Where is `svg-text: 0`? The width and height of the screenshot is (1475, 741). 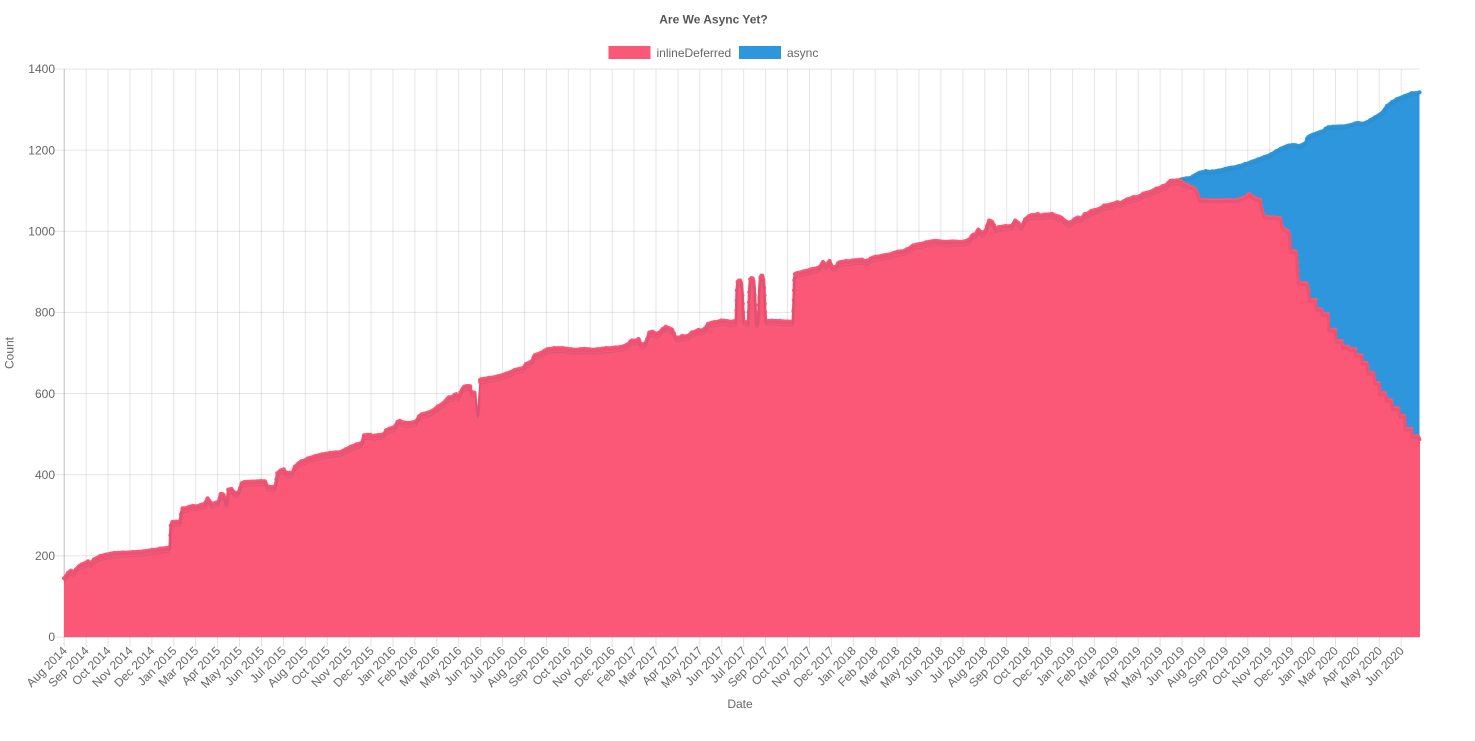 svg-text: 0 is located at coordinates (51, 637).